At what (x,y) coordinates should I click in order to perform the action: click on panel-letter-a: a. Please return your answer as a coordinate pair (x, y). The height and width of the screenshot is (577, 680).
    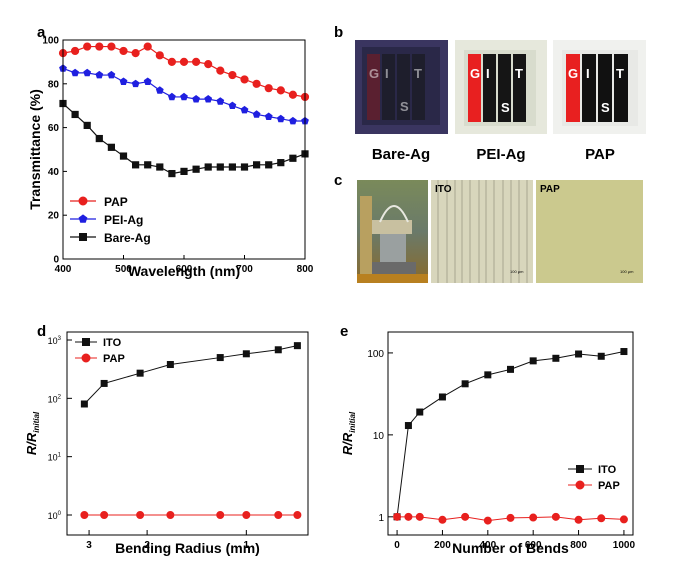
    Looking at the image, I should click on (41, 32).